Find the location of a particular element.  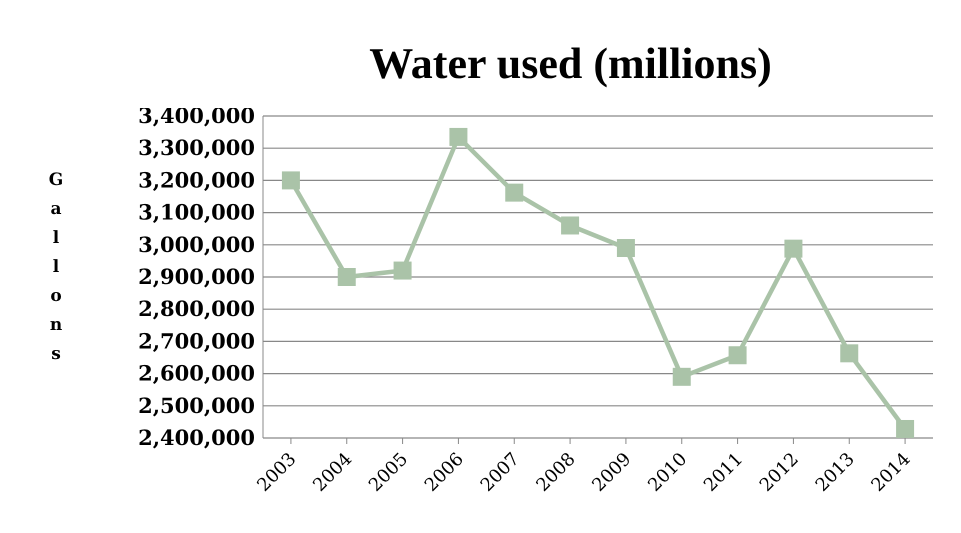

chart-title: Water used (millions) is located at coordinates (570, 63).